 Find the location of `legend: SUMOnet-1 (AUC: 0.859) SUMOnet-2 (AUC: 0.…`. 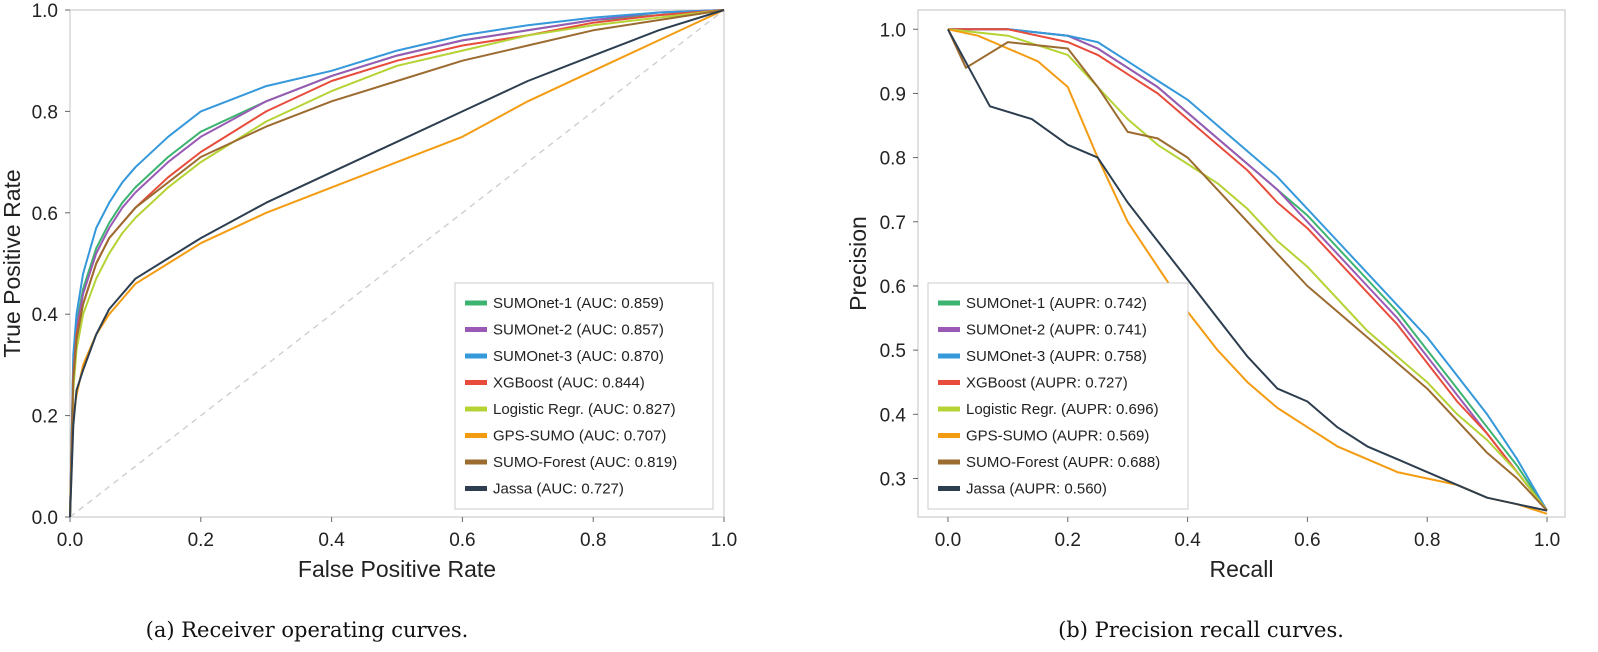

legend: SUMOnet-1 (AUC: 0.859) SUMOnet-2 (AUC: 0.… is located at coordinates (584, 396).